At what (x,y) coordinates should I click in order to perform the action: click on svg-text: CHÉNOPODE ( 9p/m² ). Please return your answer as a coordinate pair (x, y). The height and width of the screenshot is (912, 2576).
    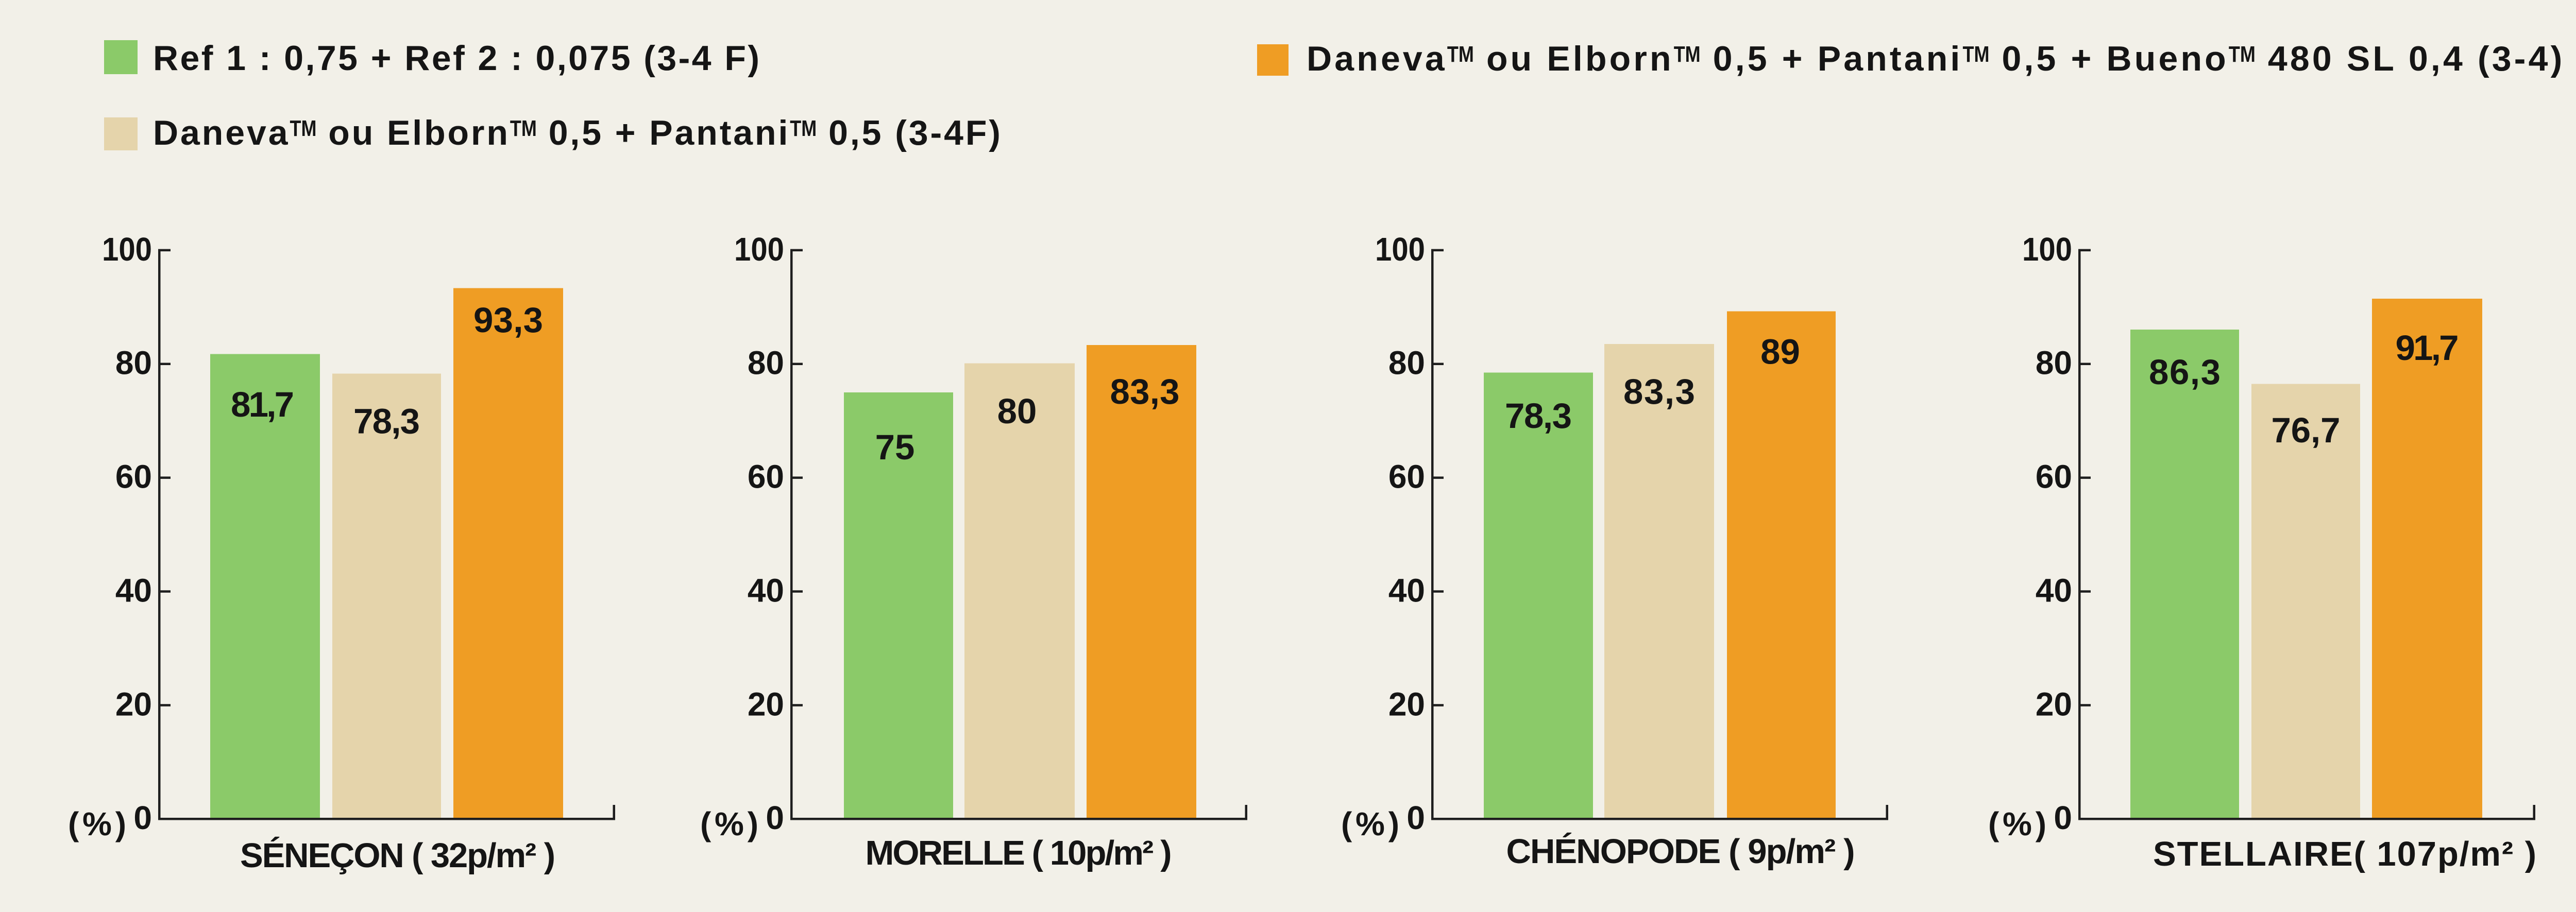
    Looking at the image, I should click on (1680, 851).